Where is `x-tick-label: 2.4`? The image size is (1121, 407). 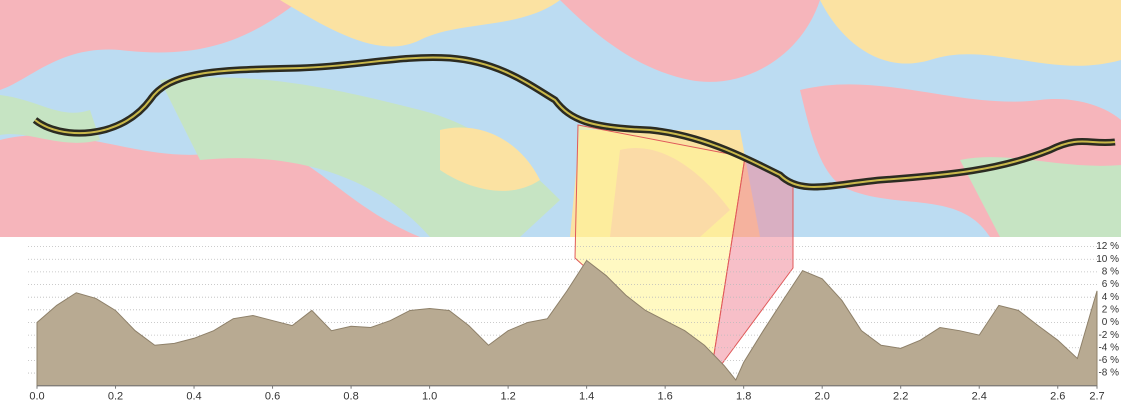 x-tick-label: 2.4 is located at coordinates (979, 397).